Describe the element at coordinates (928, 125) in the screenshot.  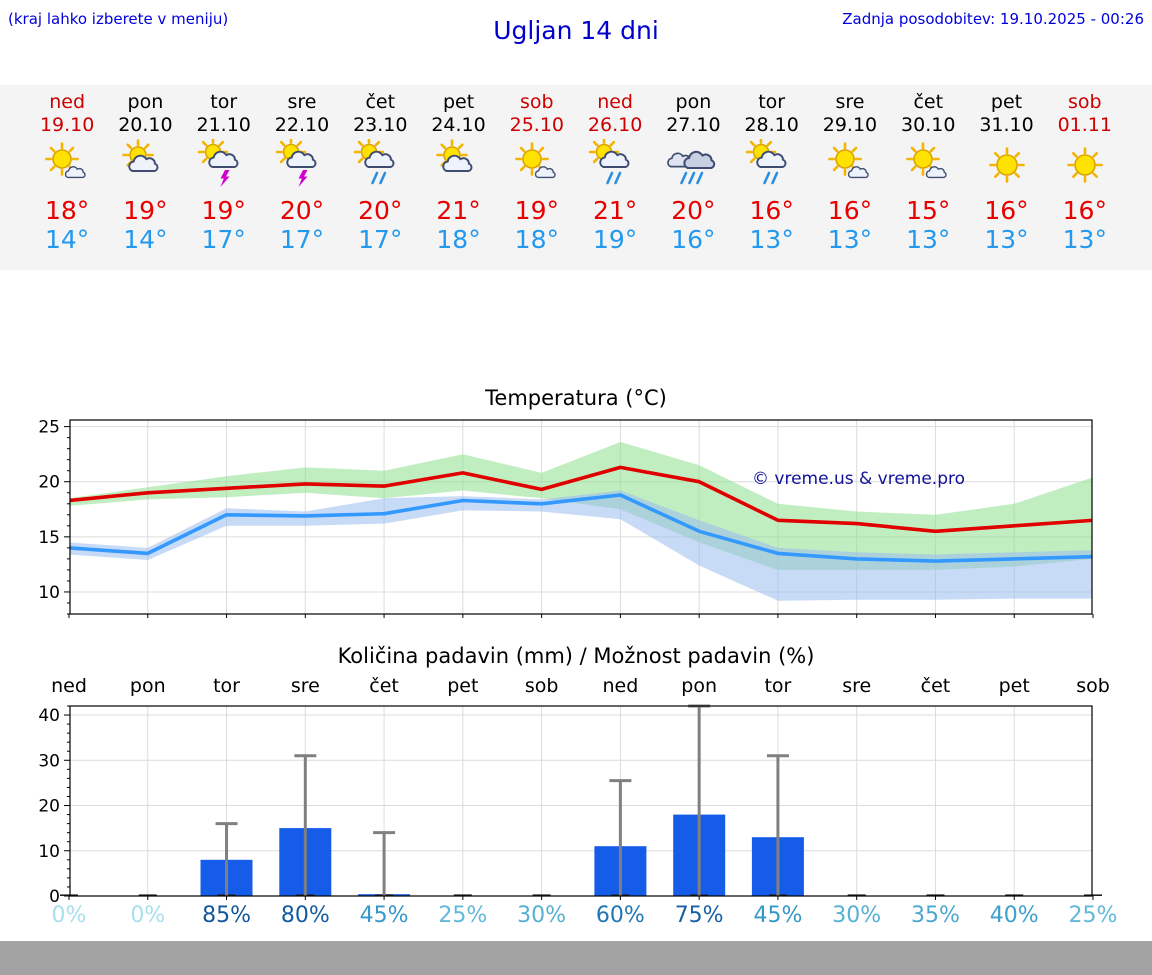
I see `day-date: 30.10` at that location.